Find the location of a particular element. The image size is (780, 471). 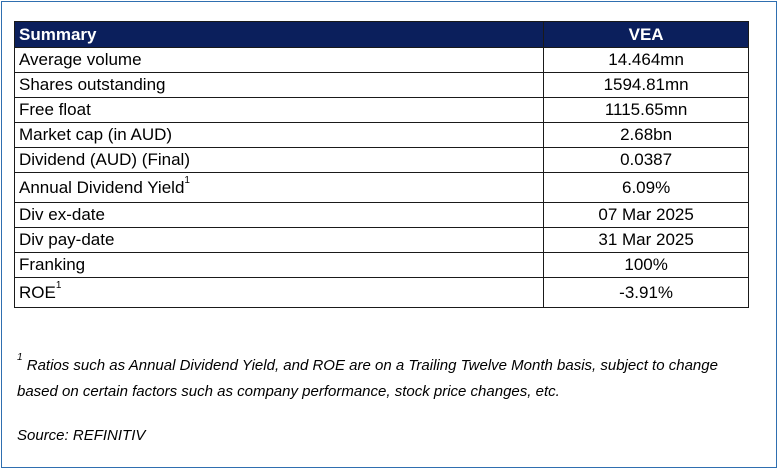

row-value: 0.0387 is located at coordinates (646, 160).